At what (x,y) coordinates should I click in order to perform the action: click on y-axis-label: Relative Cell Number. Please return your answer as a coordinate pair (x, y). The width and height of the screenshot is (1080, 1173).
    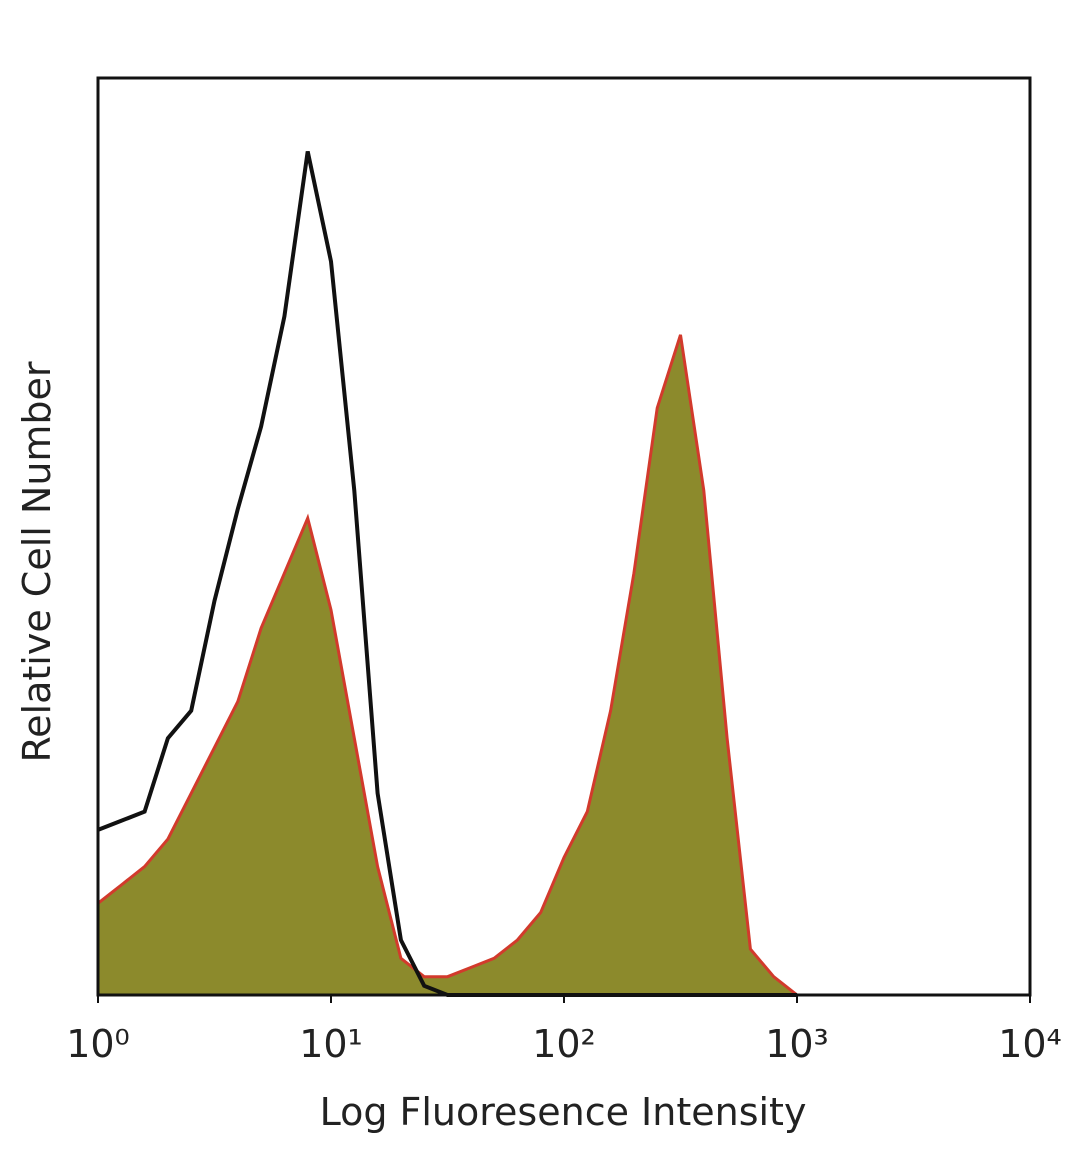
    Looking at the image, I should click on (37, 561).